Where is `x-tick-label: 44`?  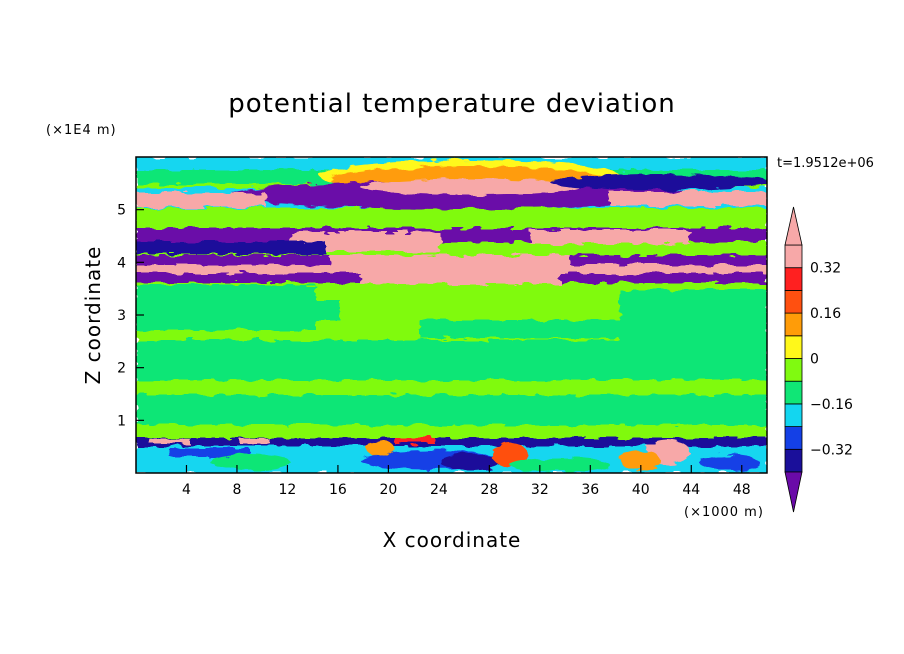 x-tick-label: 44 is located at coordinates (691, 490).